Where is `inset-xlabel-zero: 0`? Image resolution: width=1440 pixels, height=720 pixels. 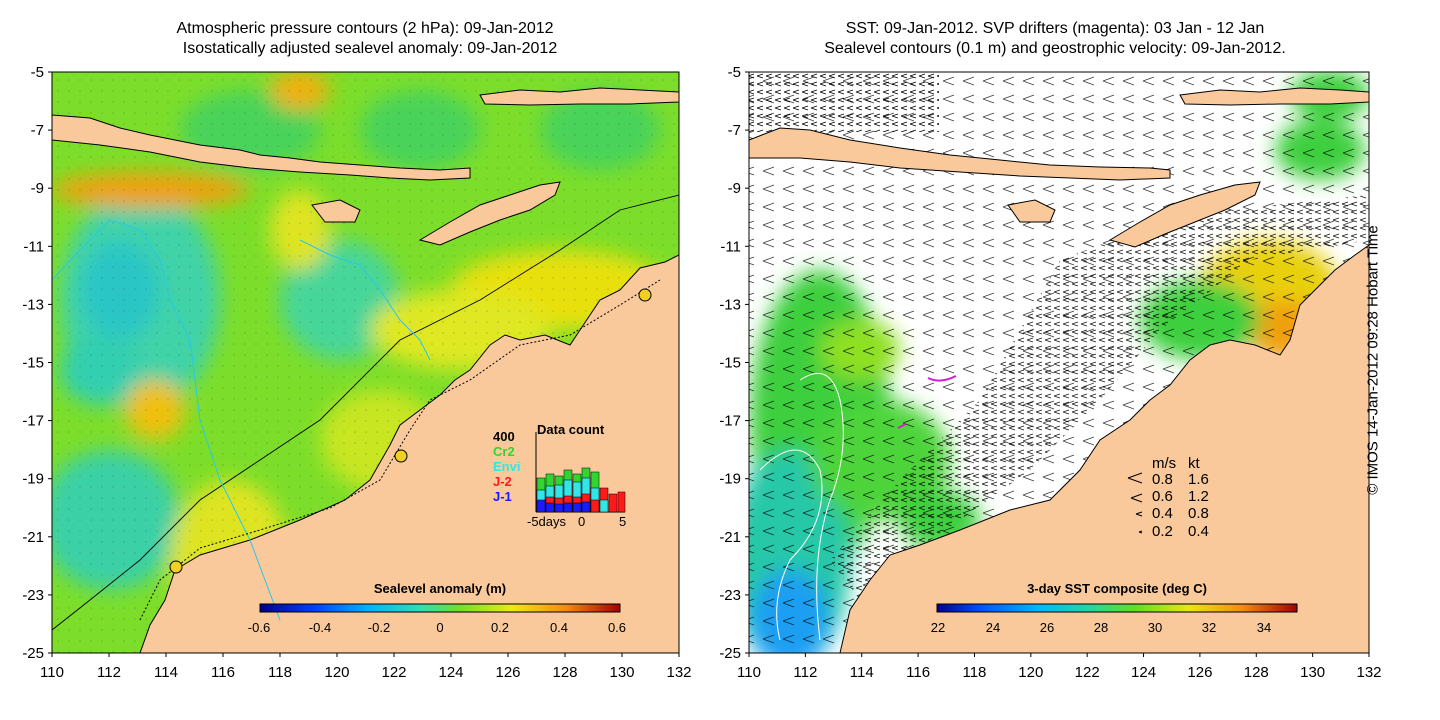 inset-xlabel-zero: 0 is located at coordinates (581, 521).